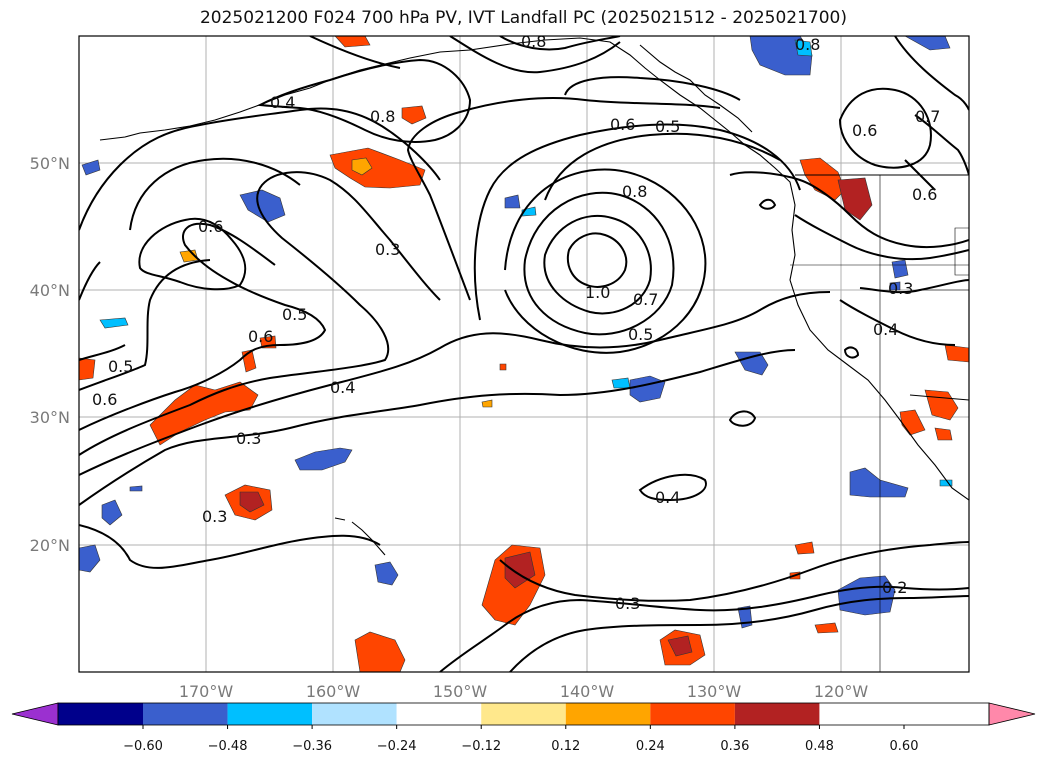  Describe the element at coordinates (734, 746) in the screenshot. I see `colorbar-tick-label: 0.36` at that location.